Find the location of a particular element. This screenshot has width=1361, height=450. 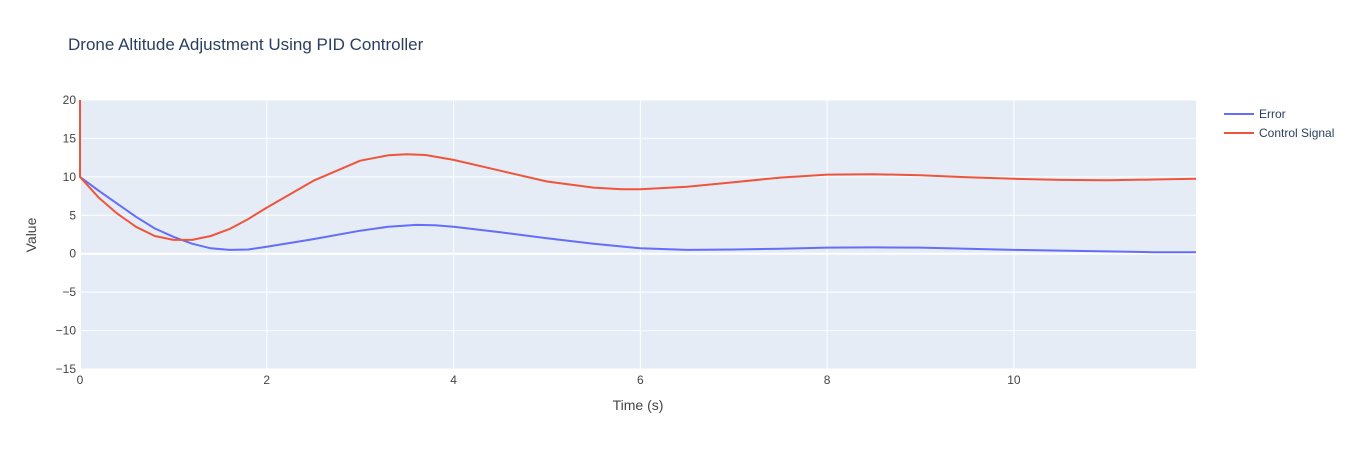

x-tick-label: 6 is located at coordinates (640, 380).